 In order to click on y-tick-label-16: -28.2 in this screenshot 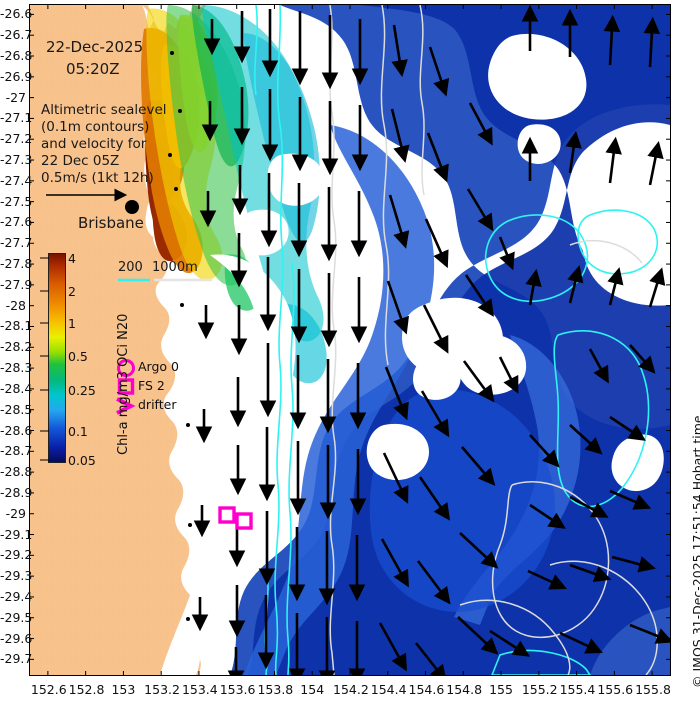, I will do `click(16, 347)`.